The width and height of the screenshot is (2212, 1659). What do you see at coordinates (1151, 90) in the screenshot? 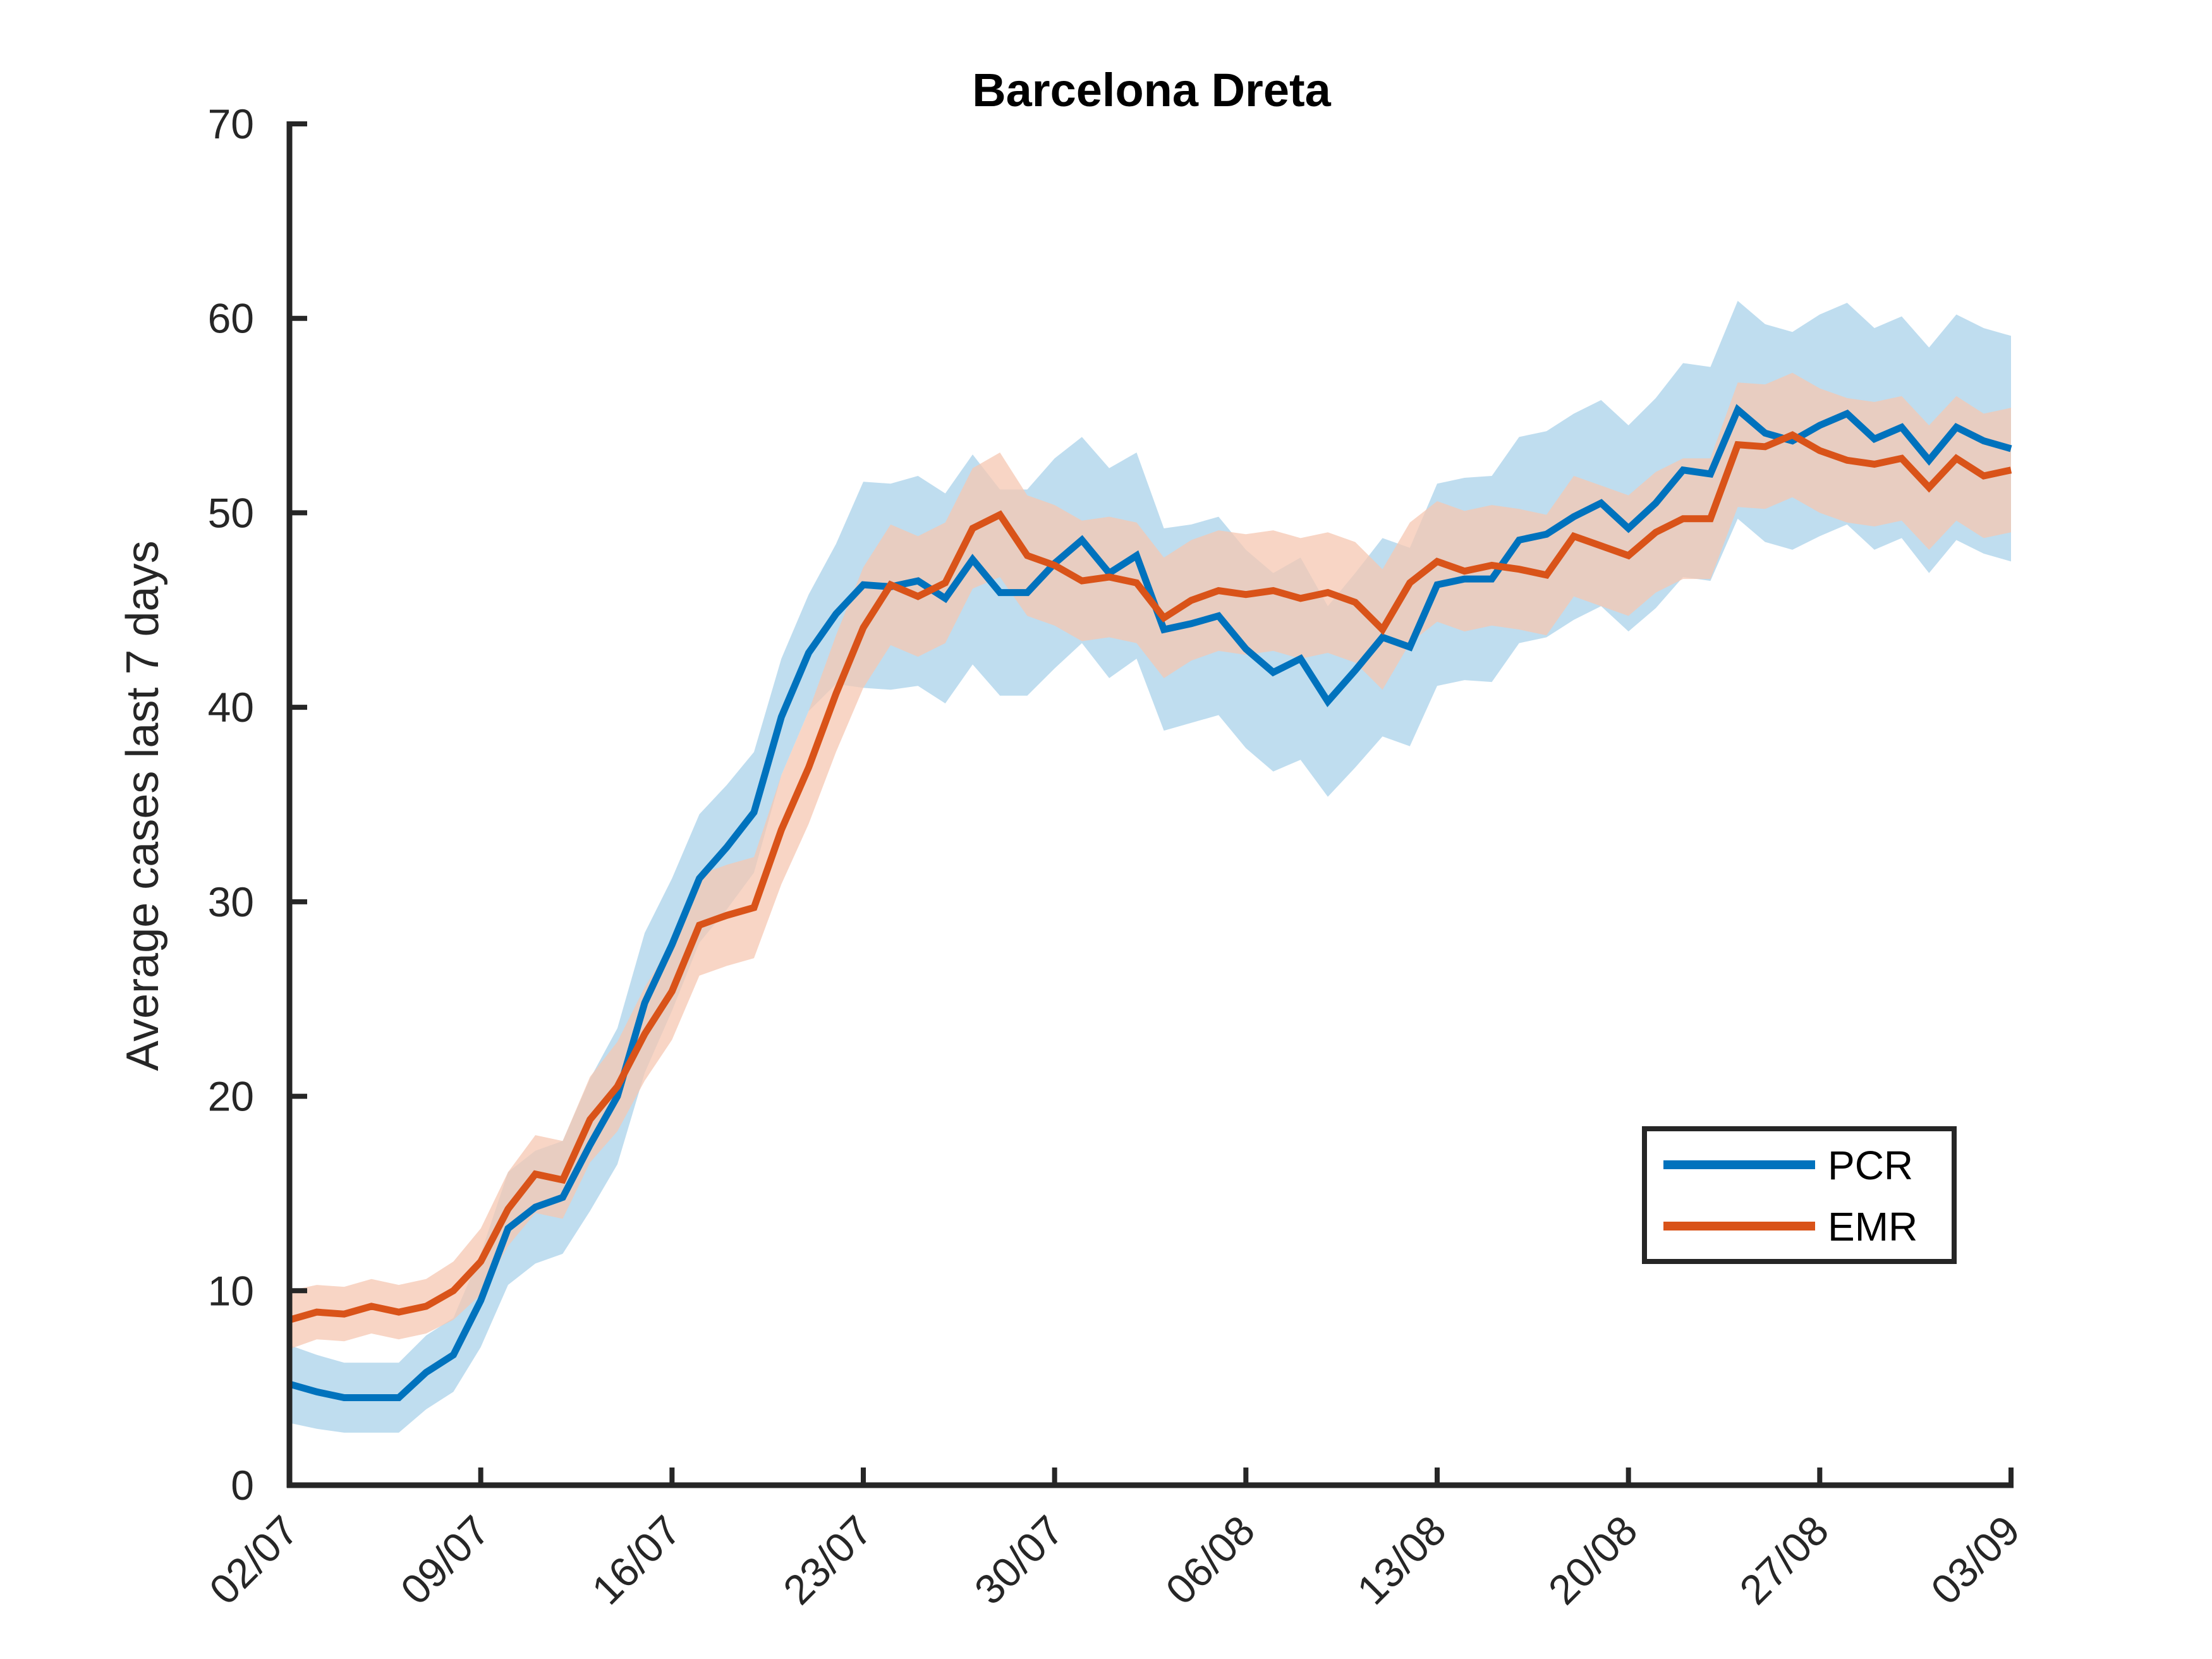
I see `chart-title: Barcelona Dreta` at bounding box center [1151, 90].